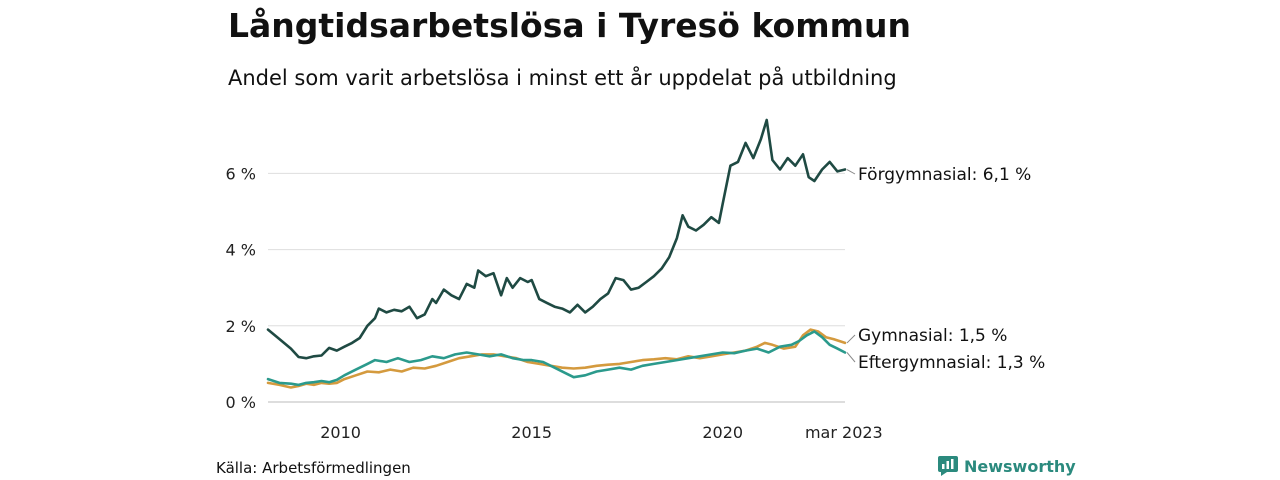 The height and width of the screenshot is (480, 1280). Describe the element at coordinates (241, 402) in the screenshot. I see `y-tick-label: 0 %` at that location.